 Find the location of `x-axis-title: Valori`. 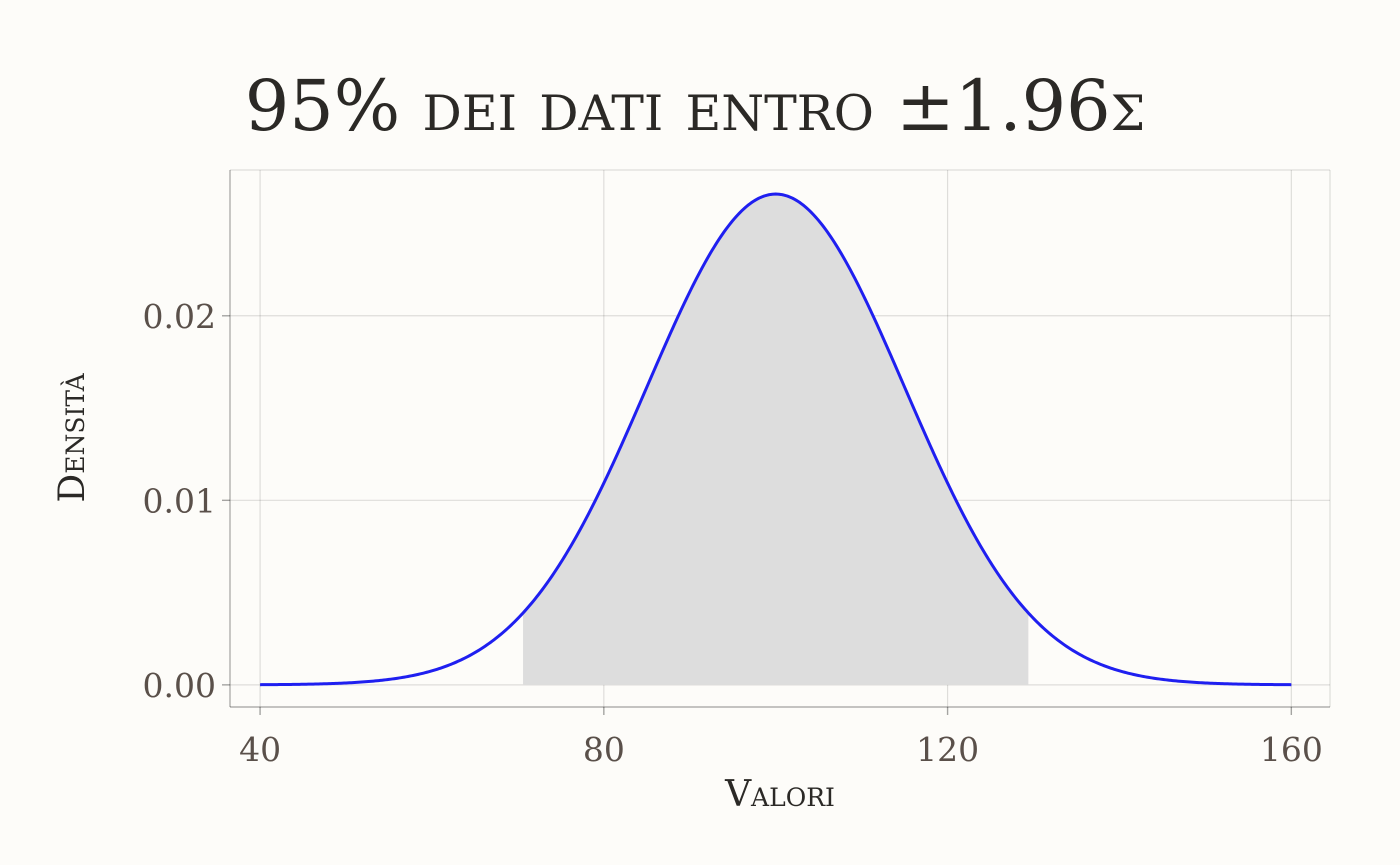

x-axis-title: Valori is located at coordinates (779, 794).